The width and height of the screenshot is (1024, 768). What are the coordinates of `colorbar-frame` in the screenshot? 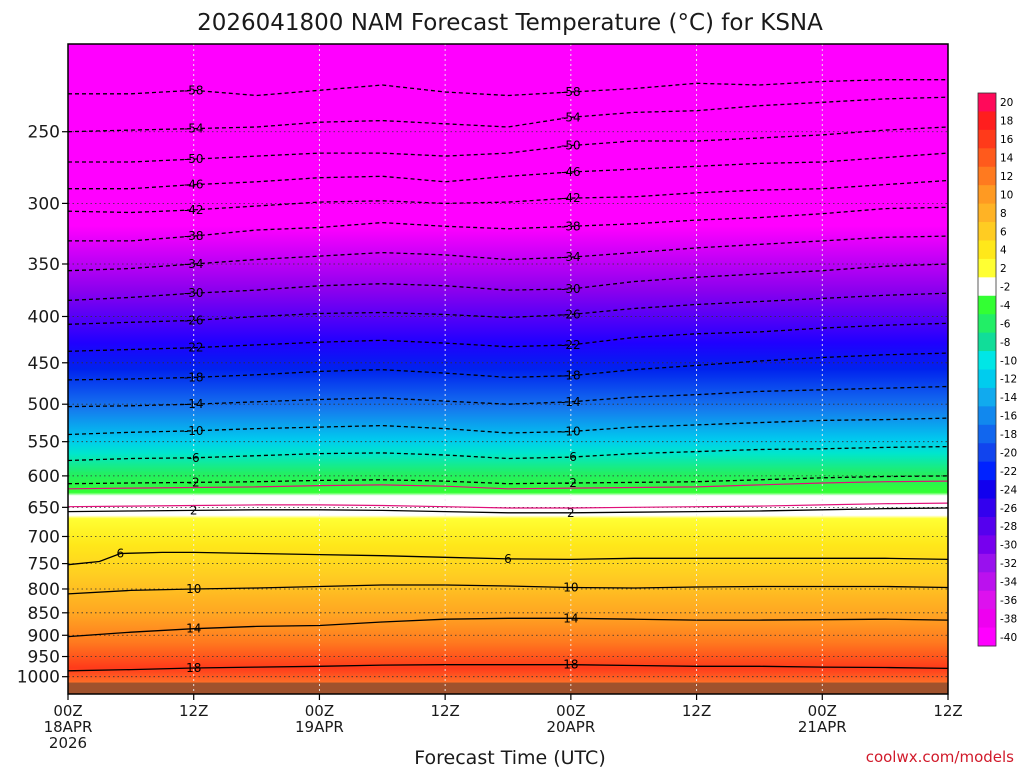 It's located at (987, 369).